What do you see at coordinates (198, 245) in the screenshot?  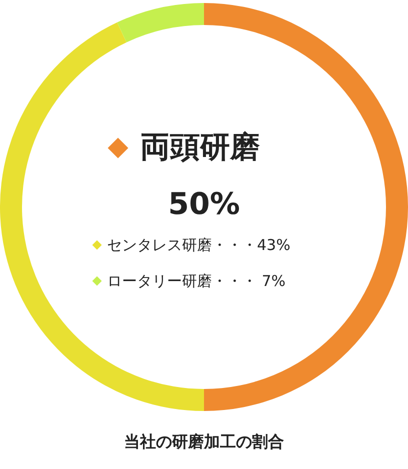 I see `legend-label: センタレス研磨・・・43%` at bounding box center [198, 245].